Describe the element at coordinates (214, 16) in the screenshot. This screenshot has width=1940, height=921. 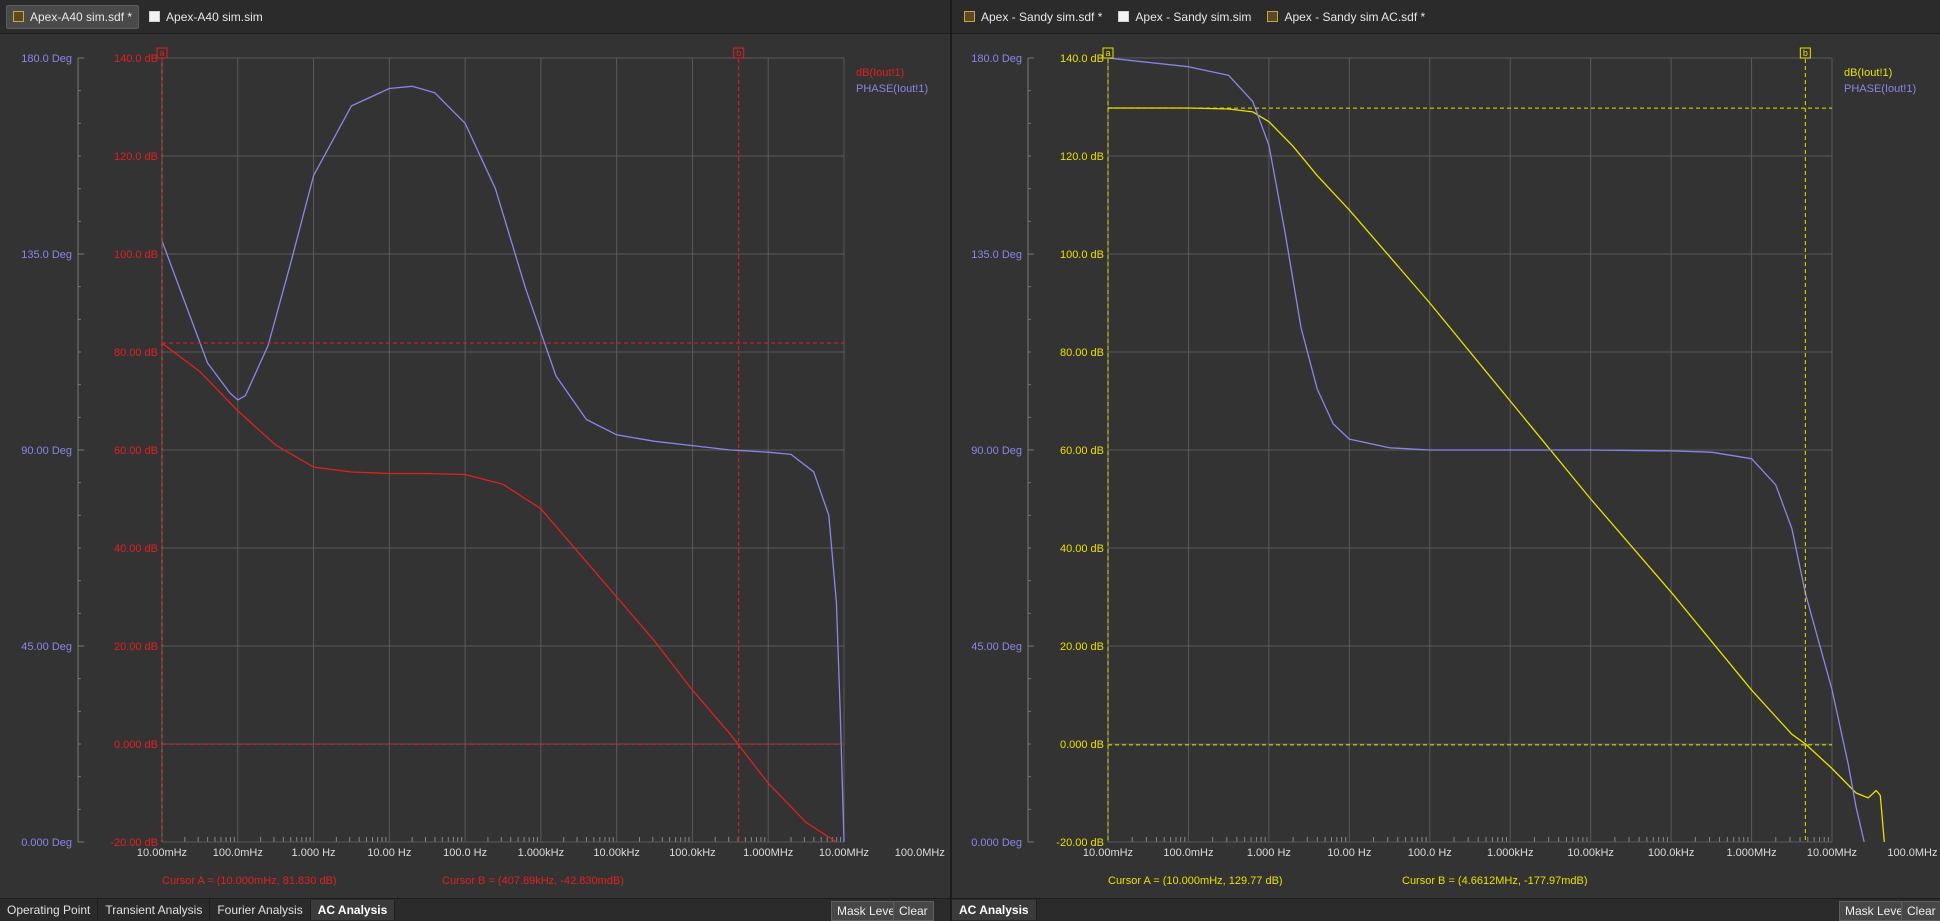
I see `doc-tab-label: Apex-A40 sim.sim` at that location.